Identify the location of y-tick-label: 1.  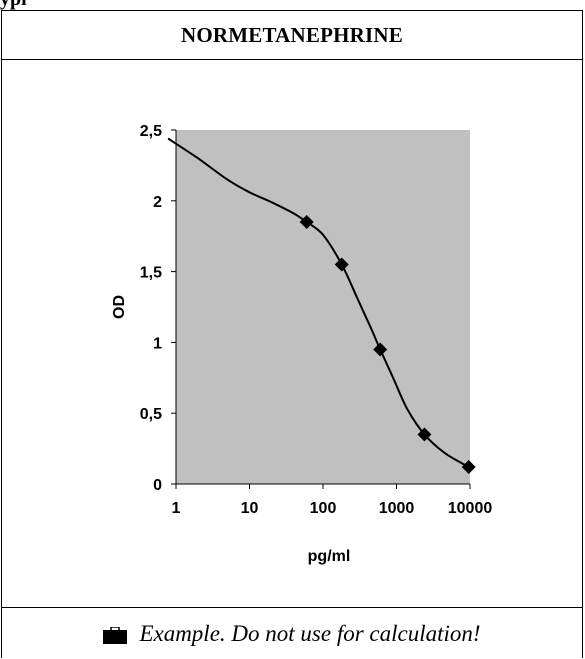
(157, 343).